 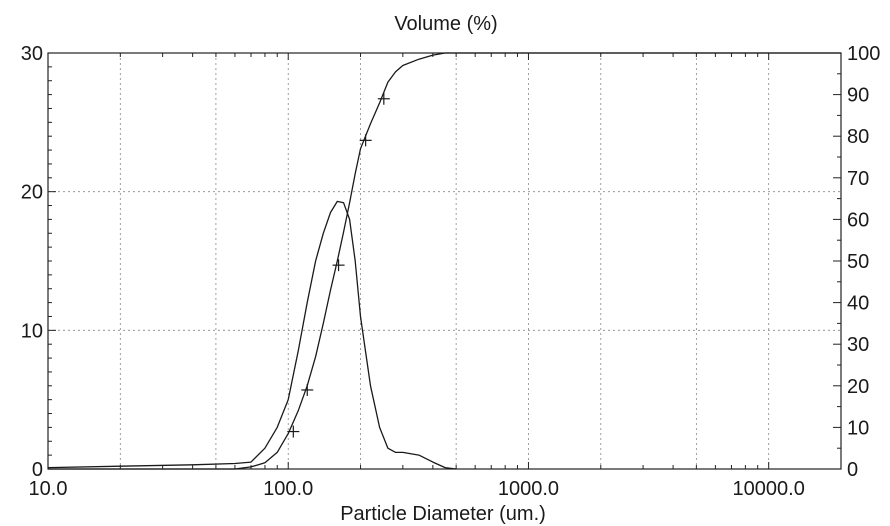 I want to click on x-tick-label: 1000.0, so click(x=528, y=489).